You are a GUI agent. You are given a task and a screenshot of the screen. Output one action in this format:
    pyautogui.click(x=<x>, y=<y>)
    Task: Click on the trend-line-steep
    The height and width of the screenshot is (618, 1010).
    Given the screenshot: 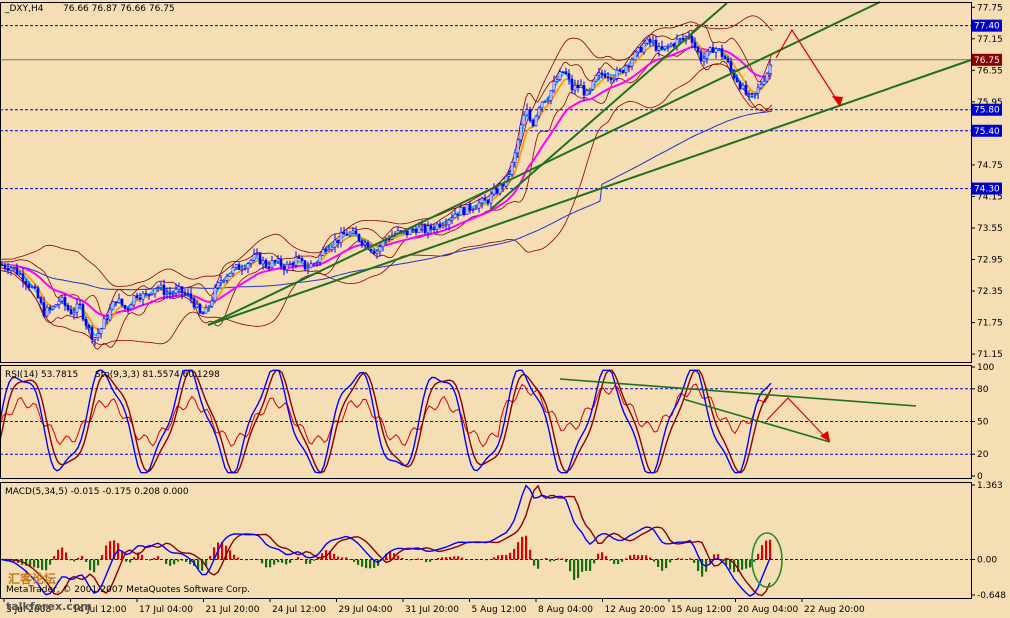 What is the action you would take?
    pyautogui.click(x=608, y=106)
    